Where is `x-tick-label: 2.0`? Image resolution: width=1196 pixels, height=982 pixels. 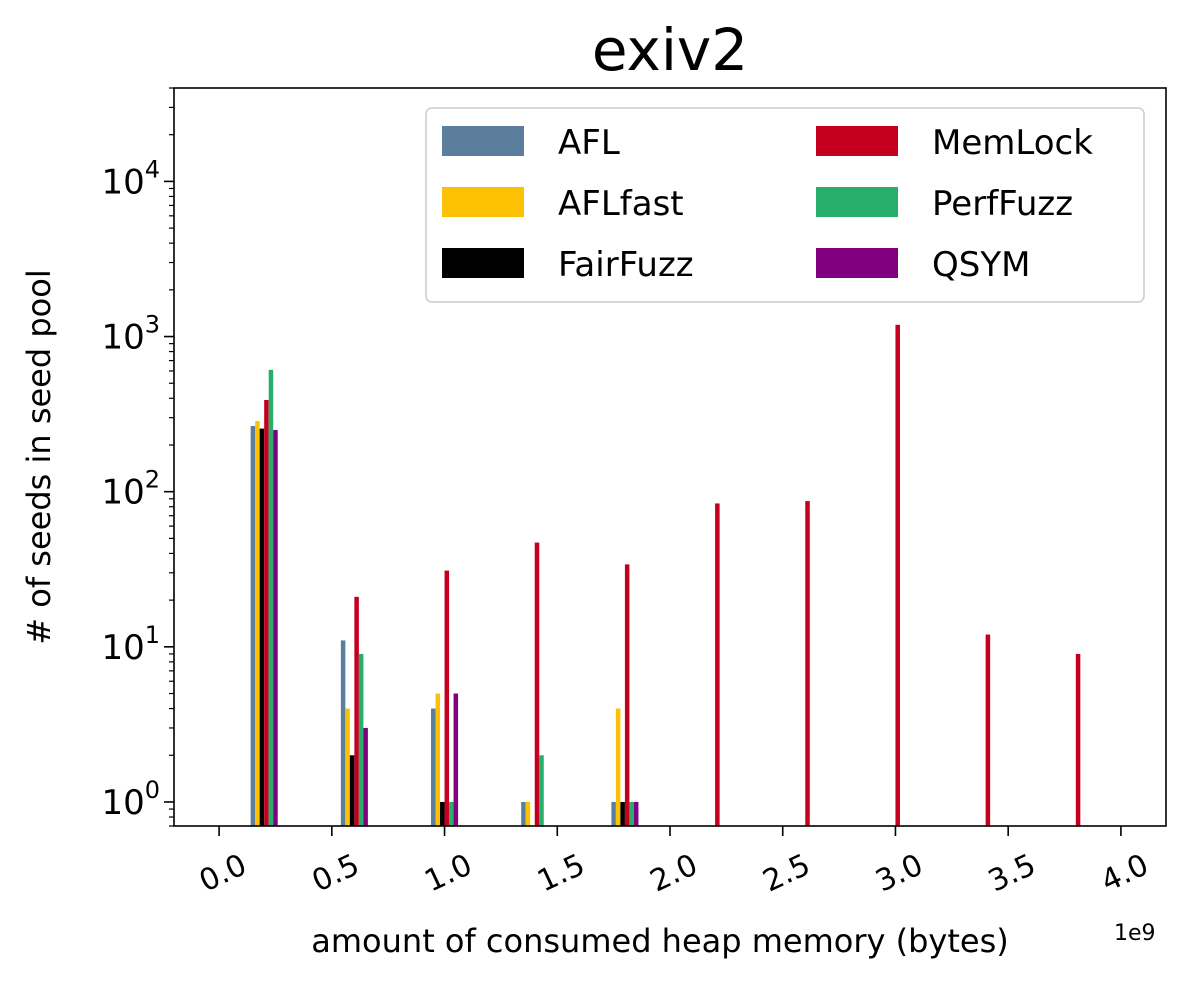 x-tick-label: 2.0 is located at coordinates (674, 873).